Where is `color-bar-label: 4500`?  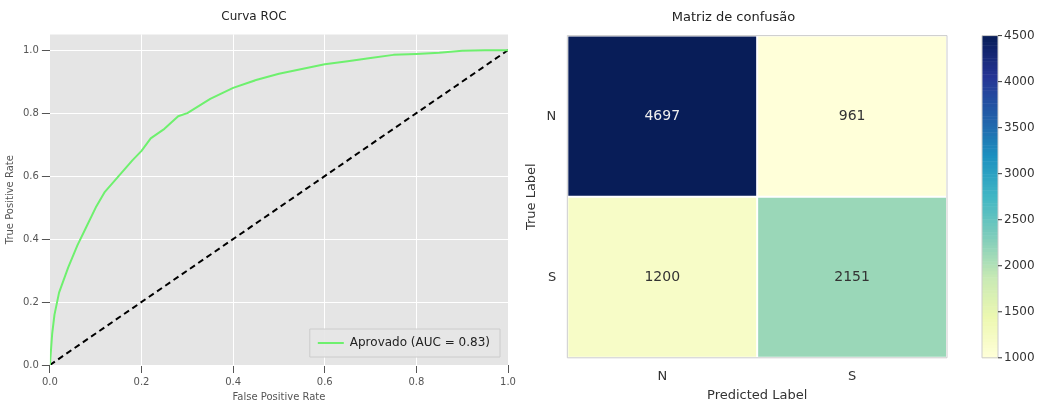 color-bar-label: 4500 is located at coordinates (1019, 34).